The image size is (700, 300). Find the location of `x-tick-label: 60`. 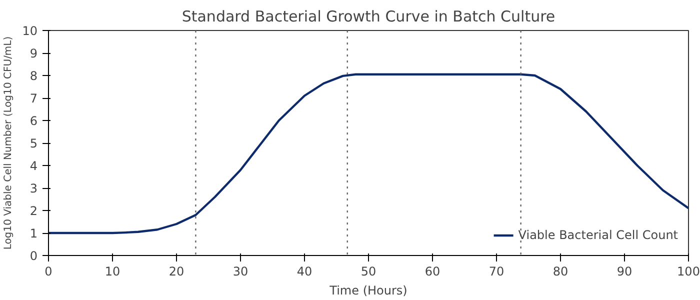

x-tick-label: 60 is located at coordinates (432, 271).